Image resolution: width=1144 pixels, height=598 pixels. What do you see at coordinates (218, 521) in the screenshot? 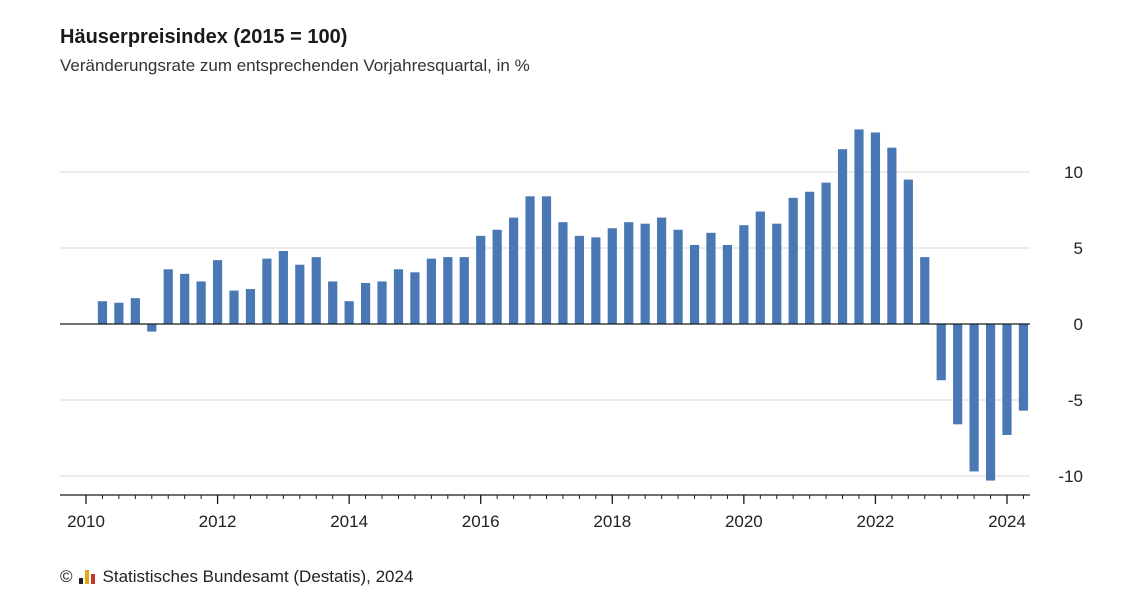
I see `x-tick-label: 2012` at bounding box center [218, 521].